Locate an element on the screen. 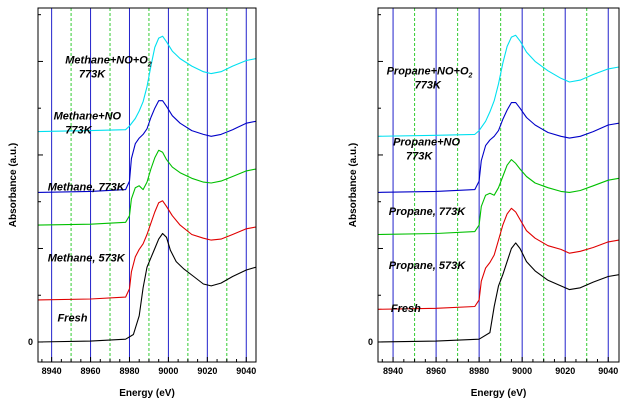  series-annotation-0: Methane+NO+O2 is located at coordinates (108, 61).